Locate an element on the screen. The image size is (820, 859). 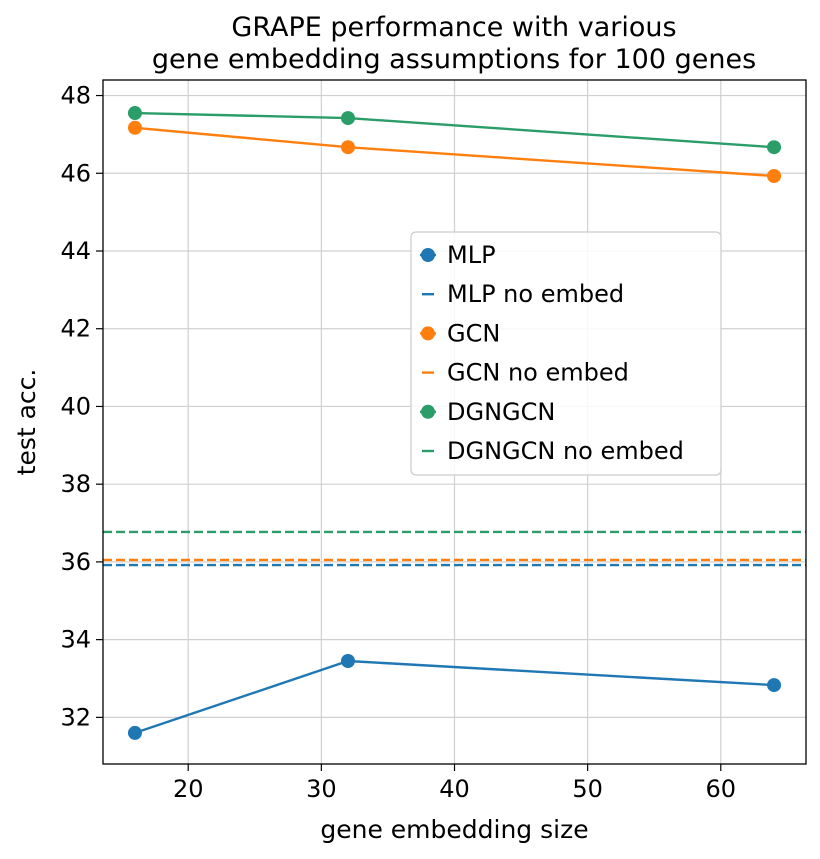
y-tick-label: 48 is located at coordinates (75, 96).